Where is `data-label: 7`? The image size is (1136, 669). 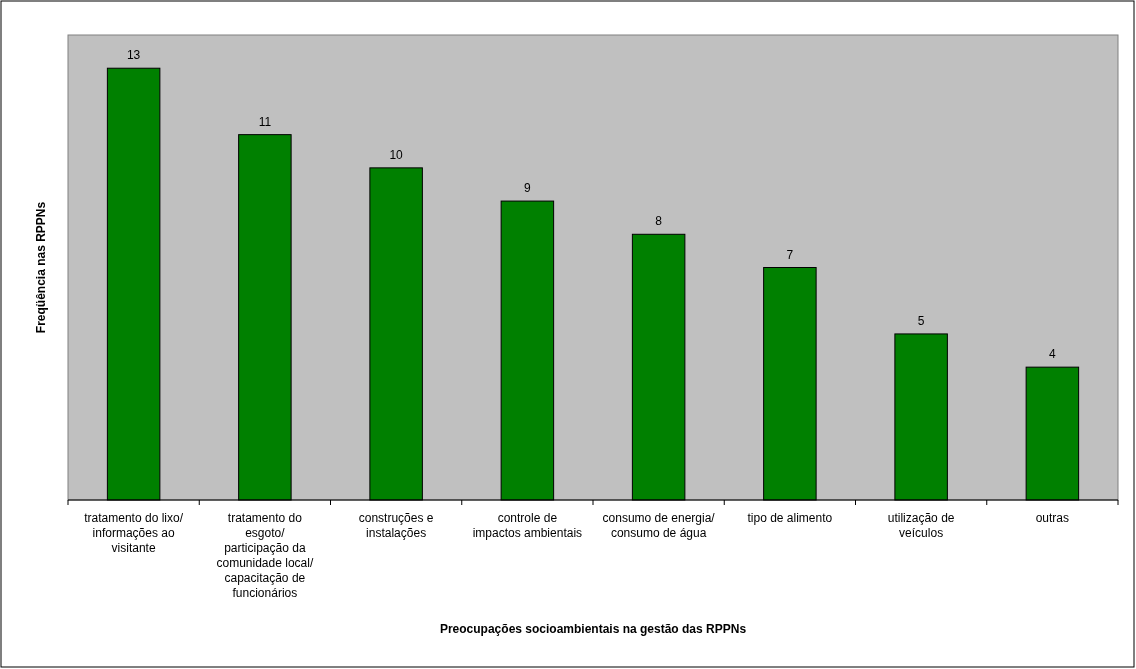
data-label: 7 is located at coordinates (790, 254).